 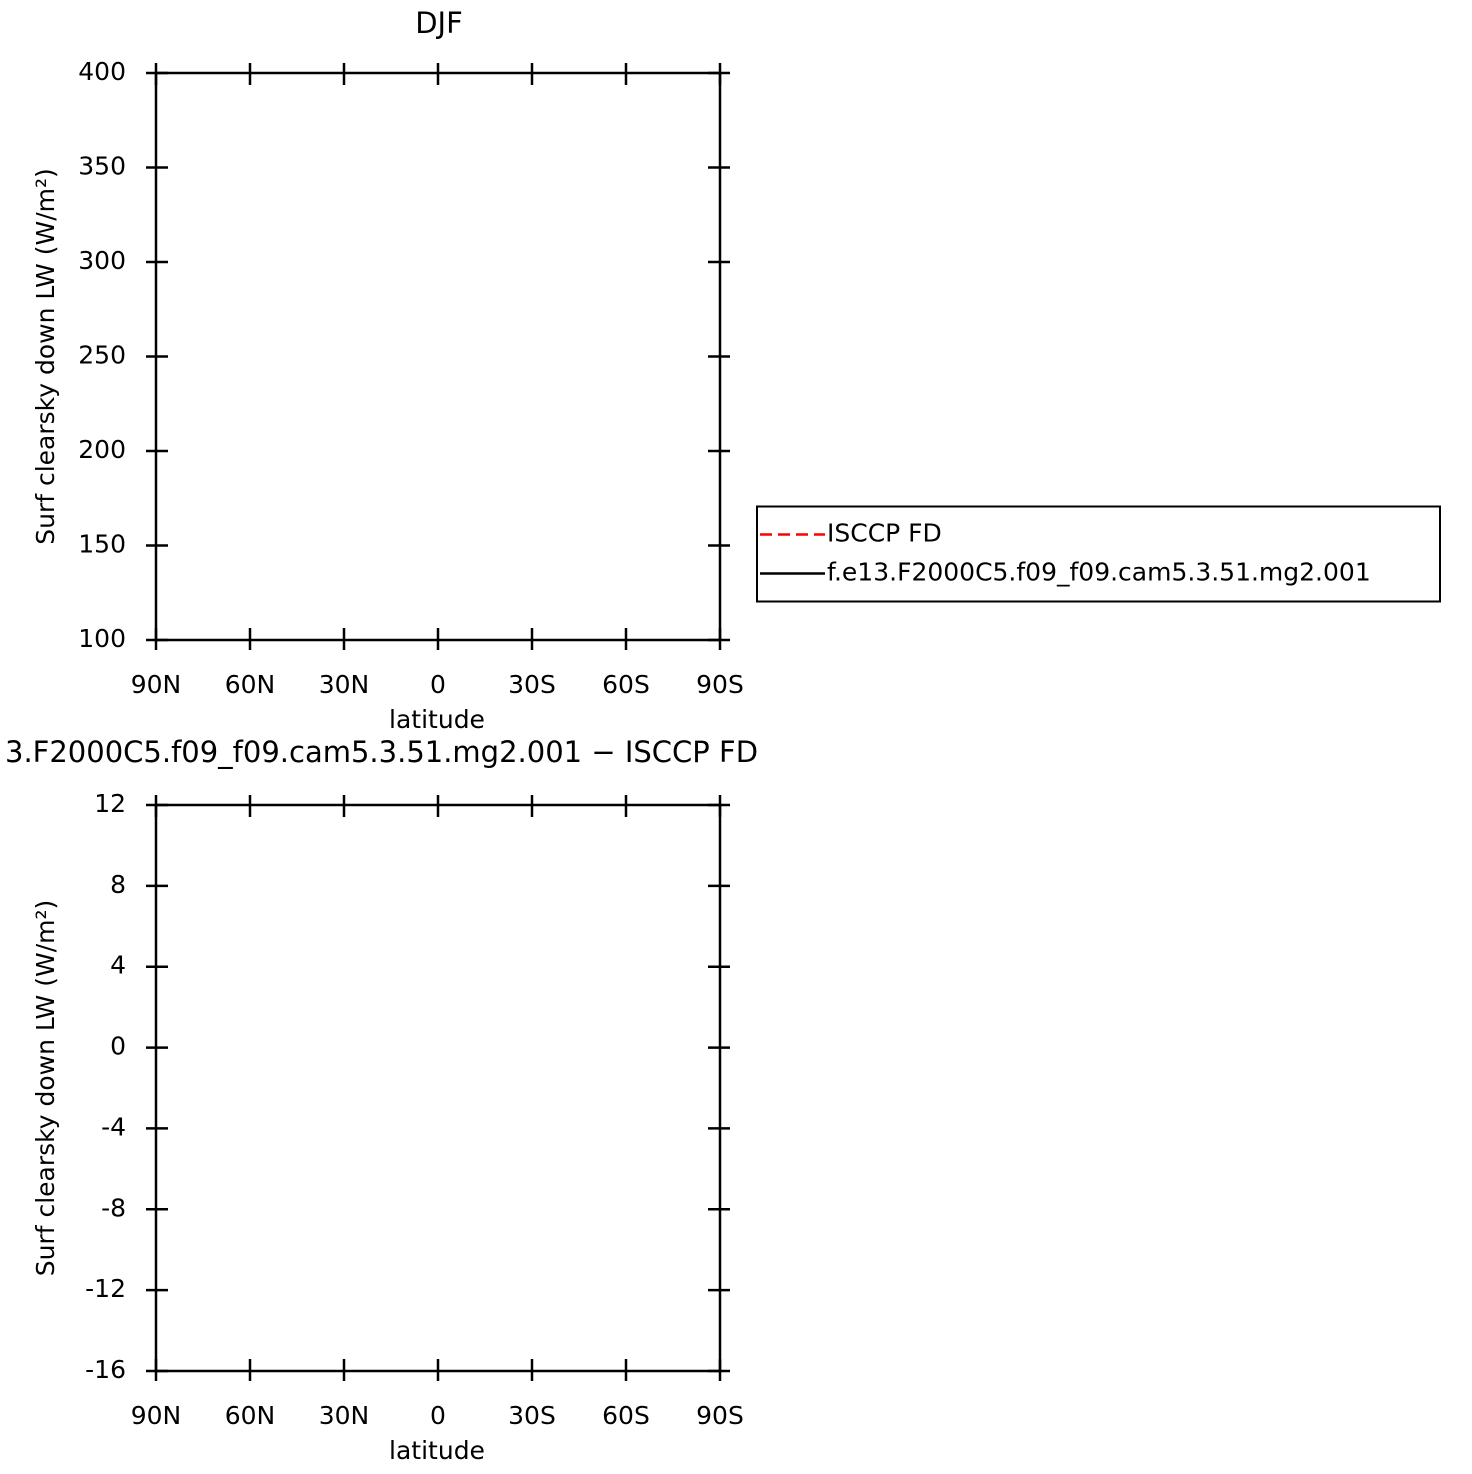 What do you see at coordinates (118, 965) in the screenshot?
I see `y-tick-label: 4` at bounding box center [118, 965].